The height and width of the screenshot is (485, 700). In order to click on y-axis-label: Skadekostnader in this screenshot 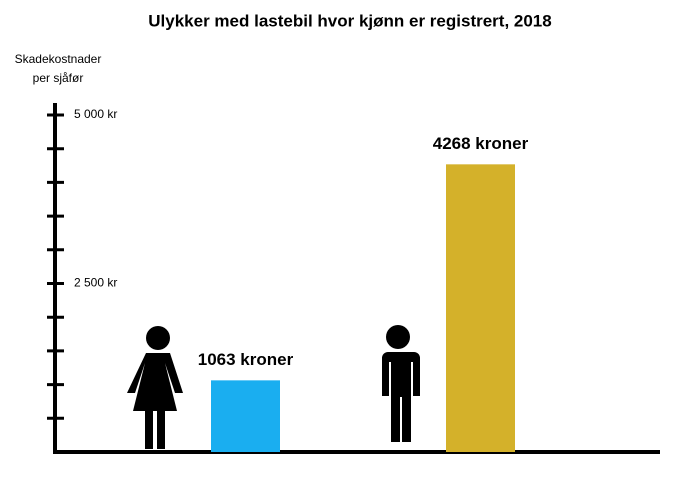, I will do `click(58, 59)`.